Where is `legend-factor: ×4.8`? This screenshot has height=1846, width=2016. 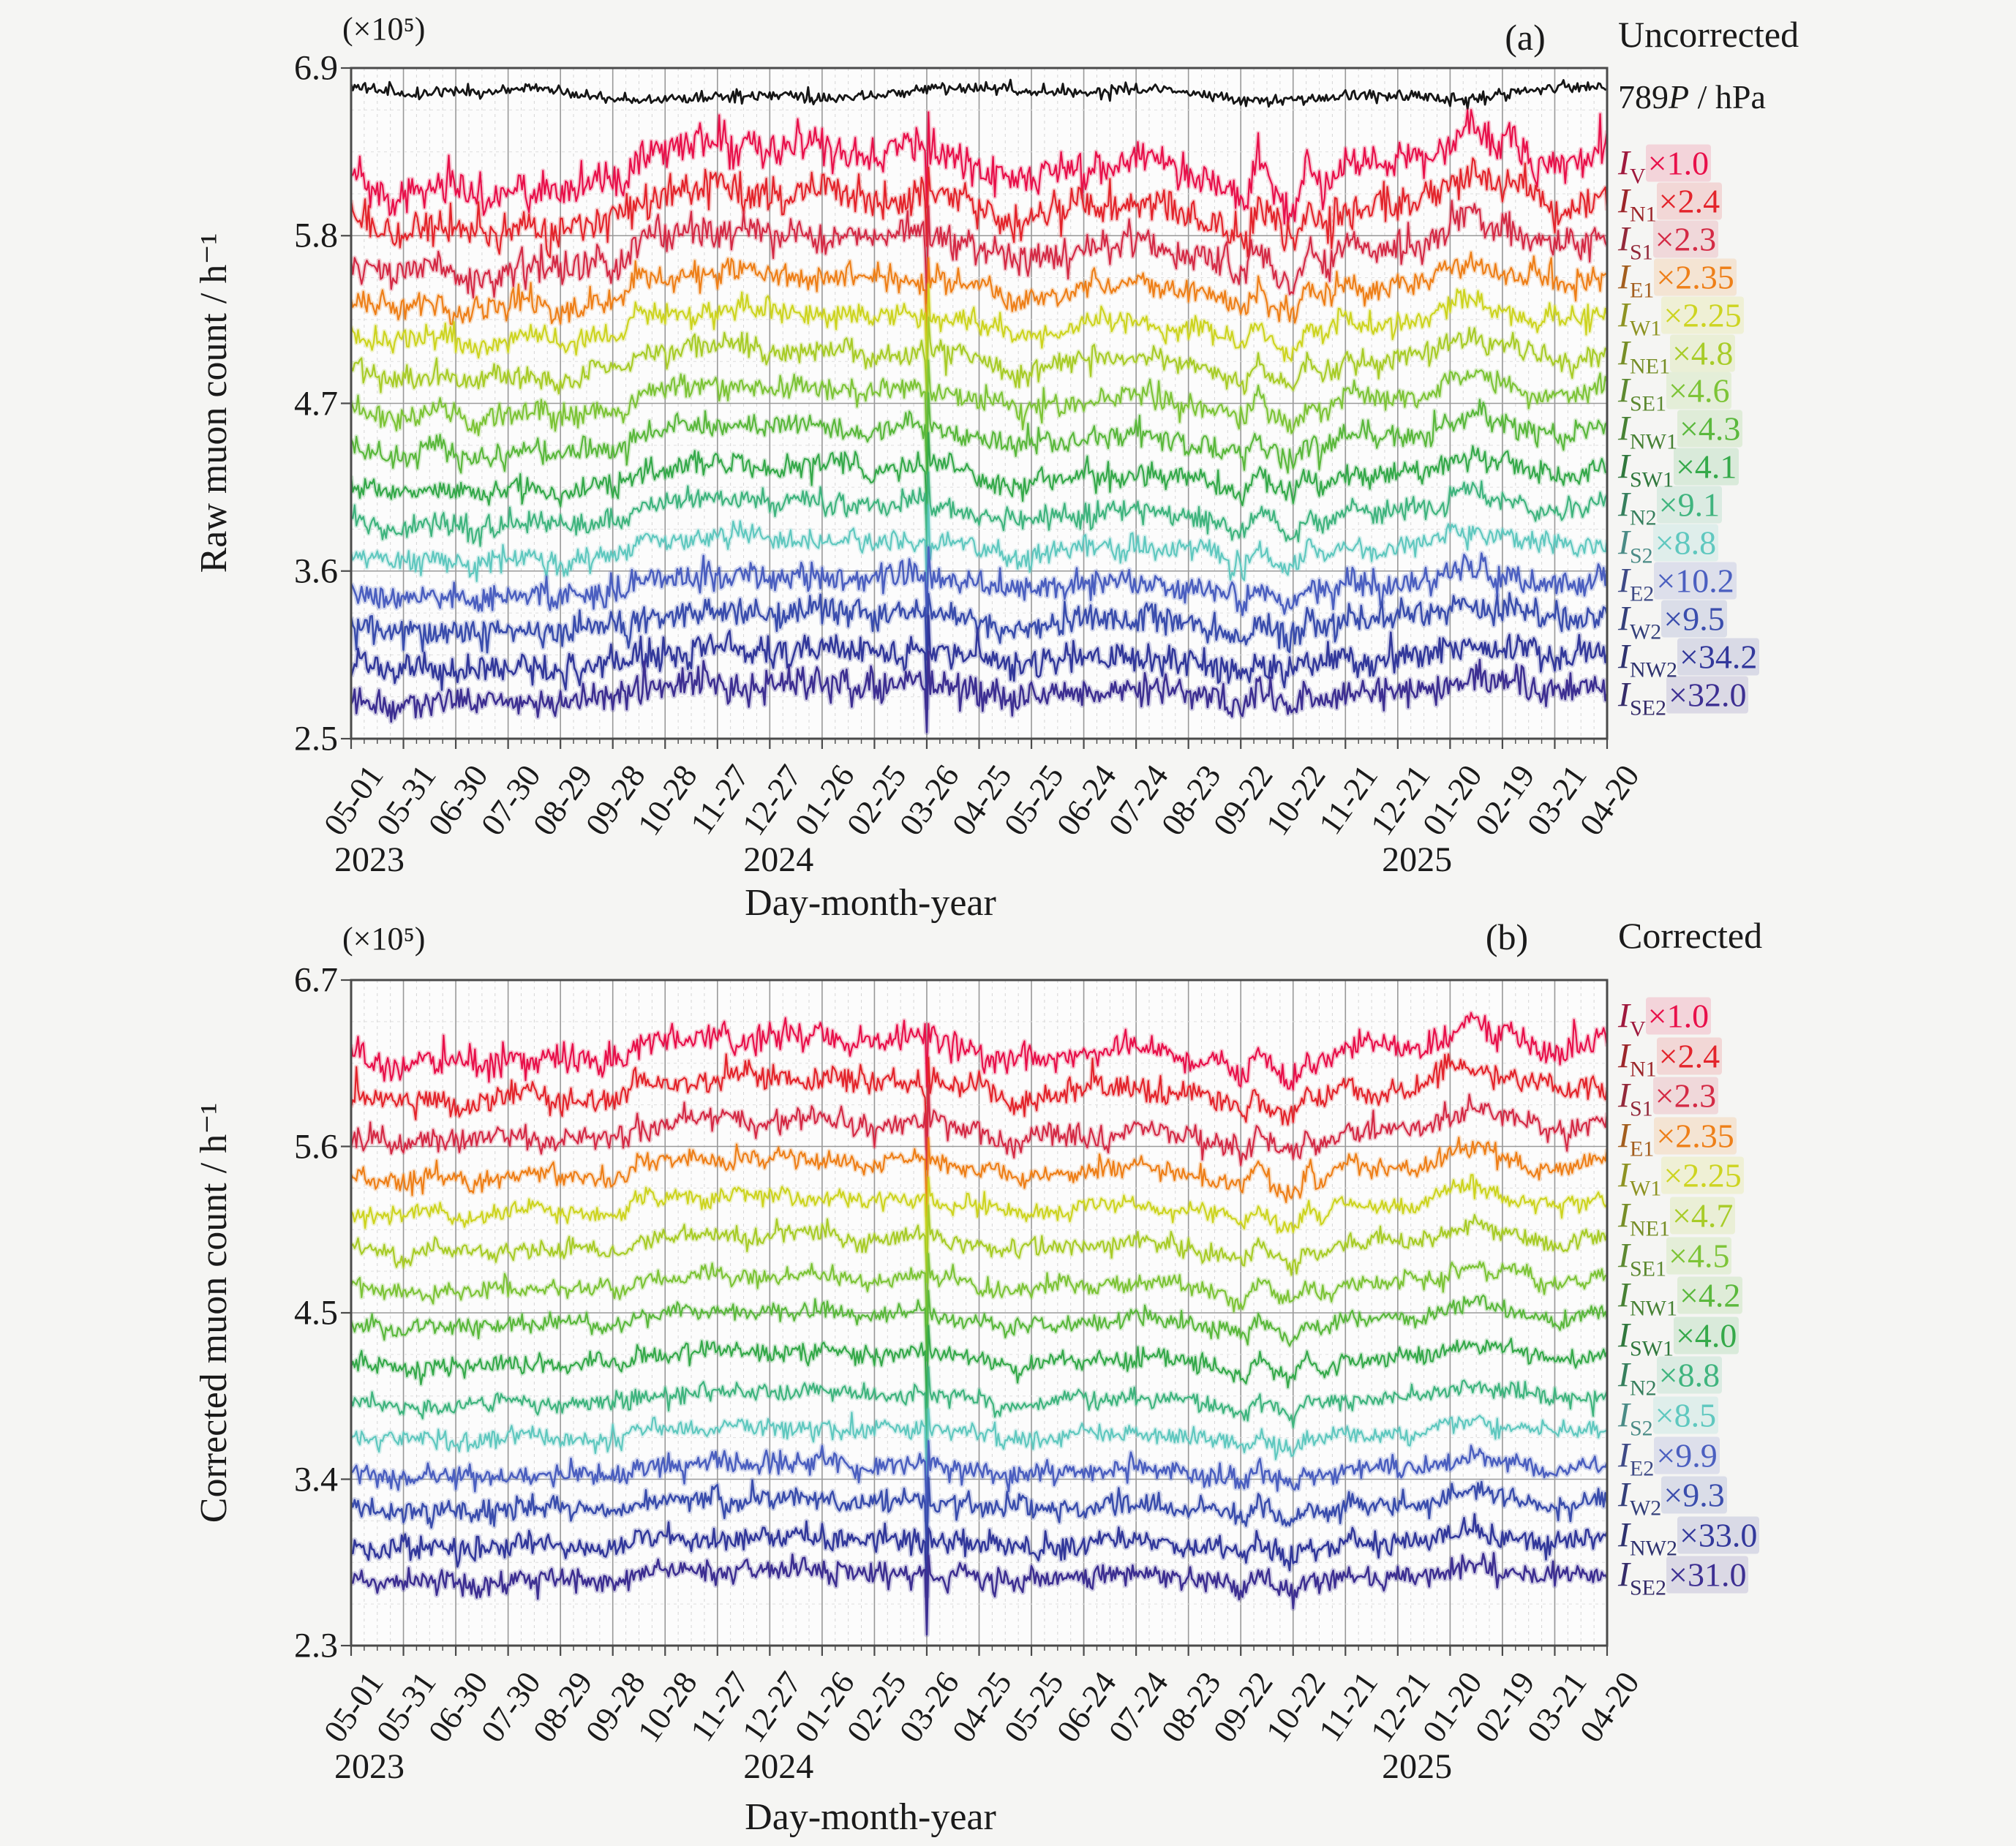
legend-factor: ×4.8 is located at coordinates (1703, 353).